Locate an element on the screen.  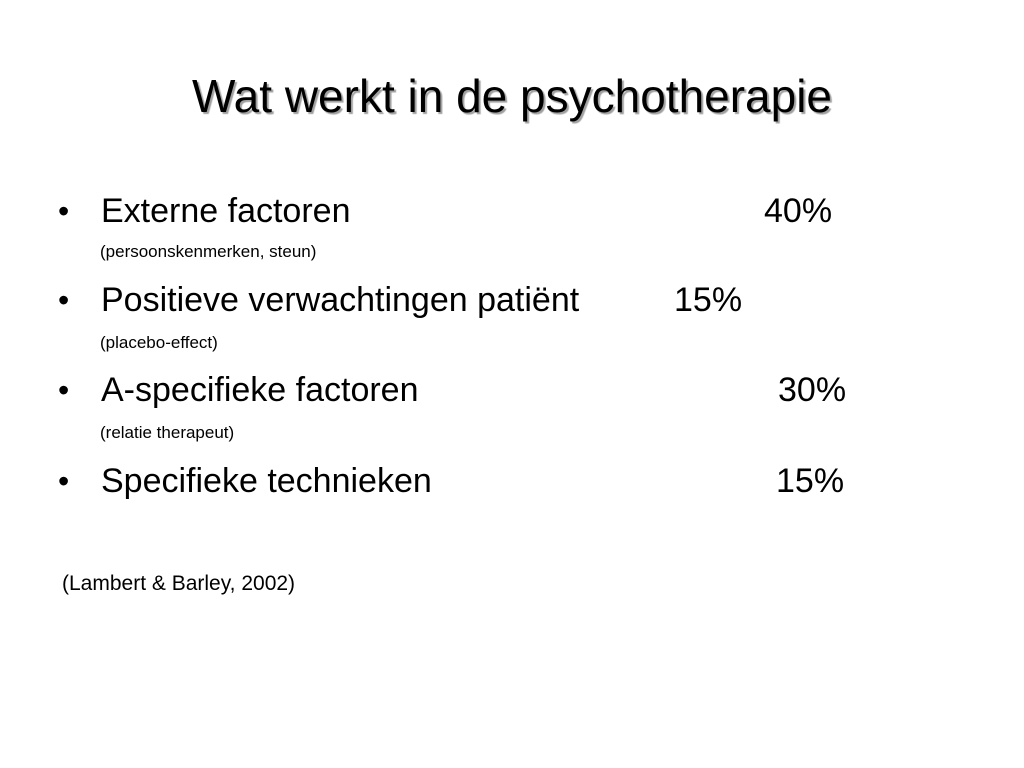
item-label: A-specifieke factoren is located at coordinates (260, 390).